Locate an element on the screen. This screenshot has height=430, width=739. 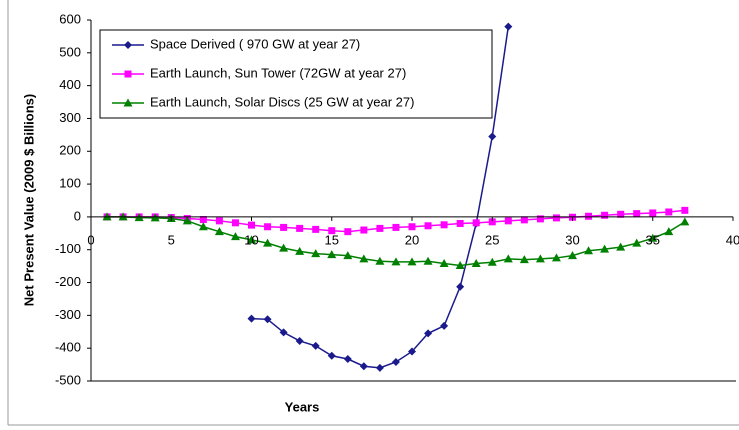
x-tick-label: 30 is located at coordinates (572, 239).